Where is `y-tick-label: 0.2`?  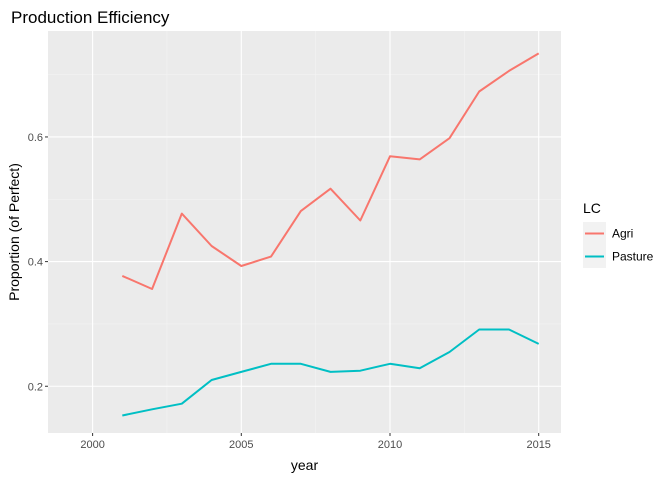
y-tick-label: 0.2 is located at coordinates (35, 387).